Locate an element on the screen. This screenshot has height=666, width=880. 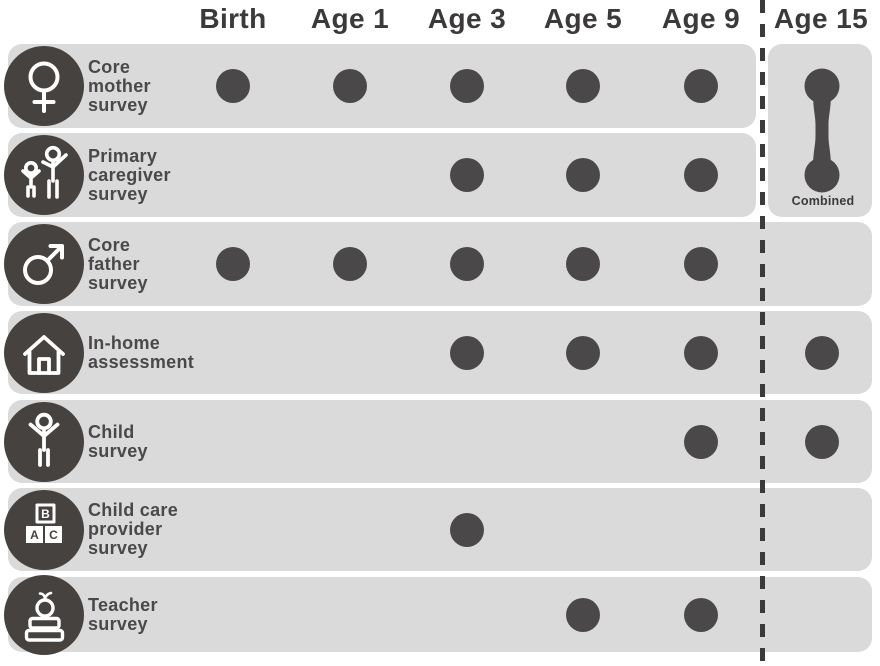
row-bar-in-home-assessment is located at coordinates (440, 352).